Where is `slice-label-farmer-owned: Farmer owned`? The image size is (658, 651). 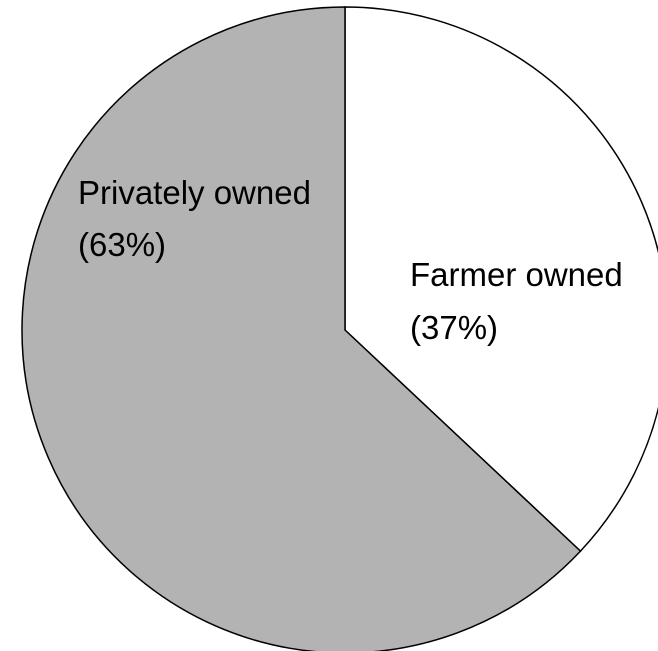 slice-label-farmer-owned: Farmer owned is located at coordinates (516, 274).